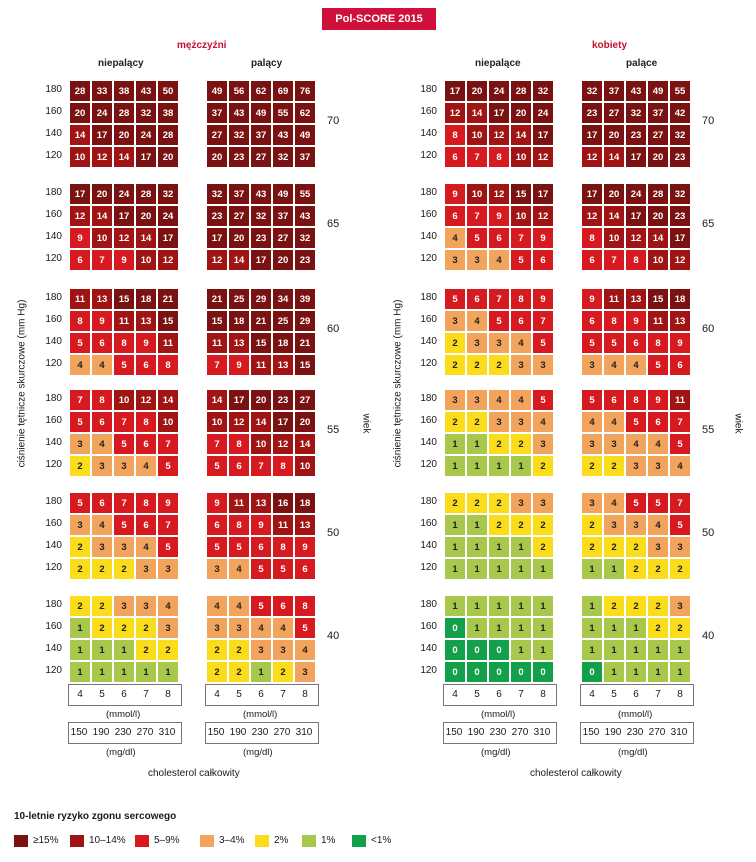  Describe the element at coordinates (680, 400) in the screenshot. I see `risk-cell: 11` at that location.